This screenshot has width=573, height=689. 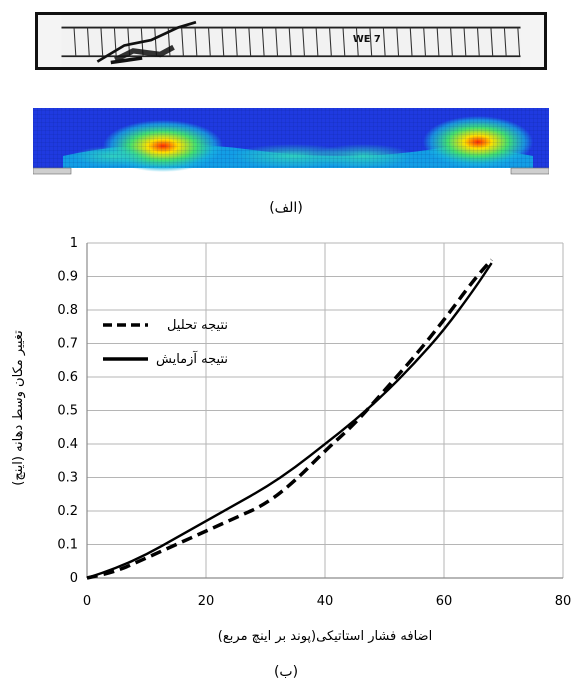 I want to click on x-tick-label: 20, so click(x=206, y=601).